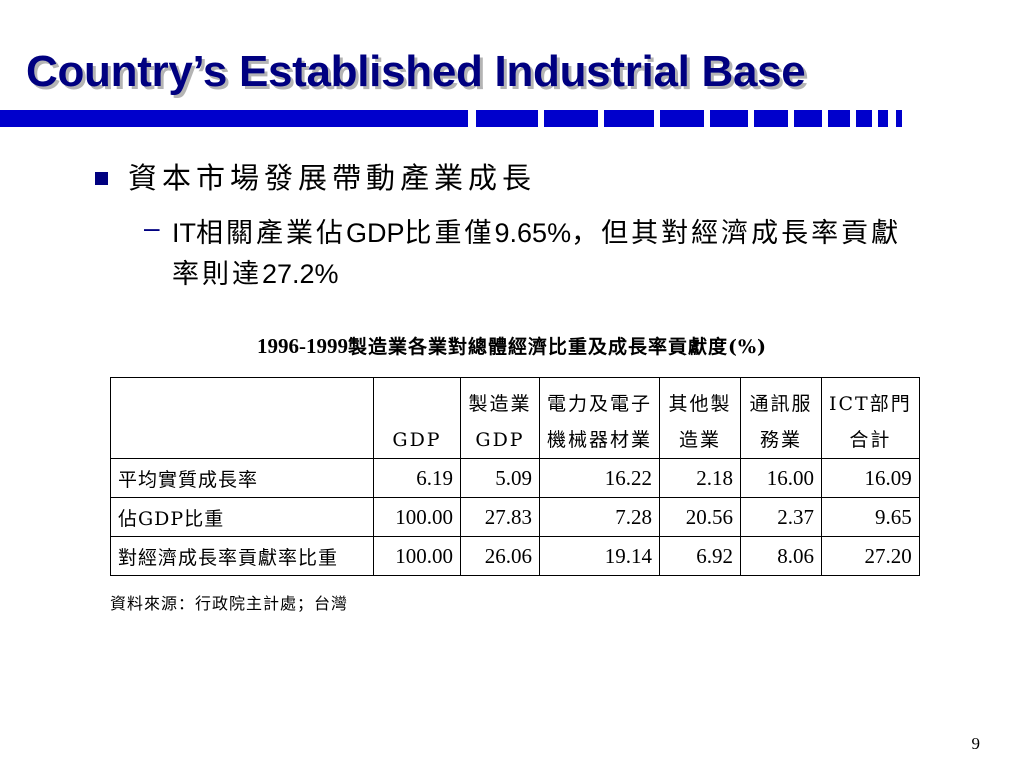 The image size is (1024, 768). Describe the element at coordinates (870, 556) in the screenshot. I see `table-cell: 27.20` at that location.